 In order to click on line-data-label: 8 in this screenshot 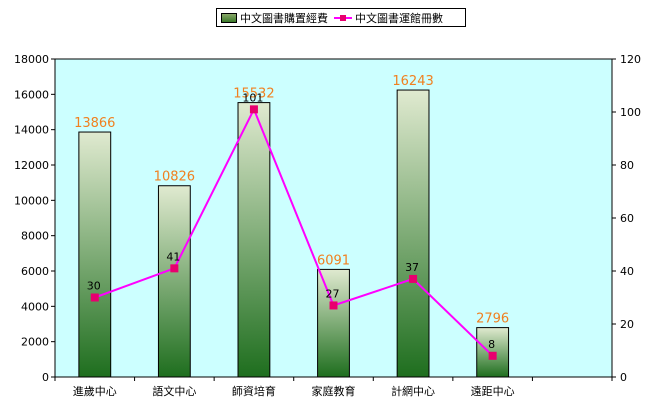, I will do `click(491, 344)`.